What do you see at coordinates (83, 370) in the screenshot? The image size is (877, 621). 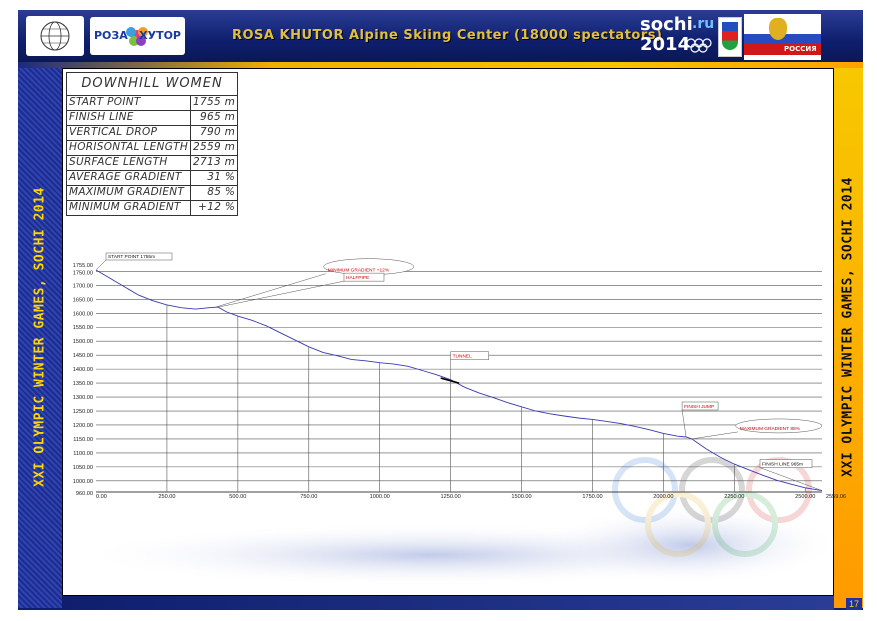 I see `y-tick-label: 1400.00` at bounding box center [83, 370].